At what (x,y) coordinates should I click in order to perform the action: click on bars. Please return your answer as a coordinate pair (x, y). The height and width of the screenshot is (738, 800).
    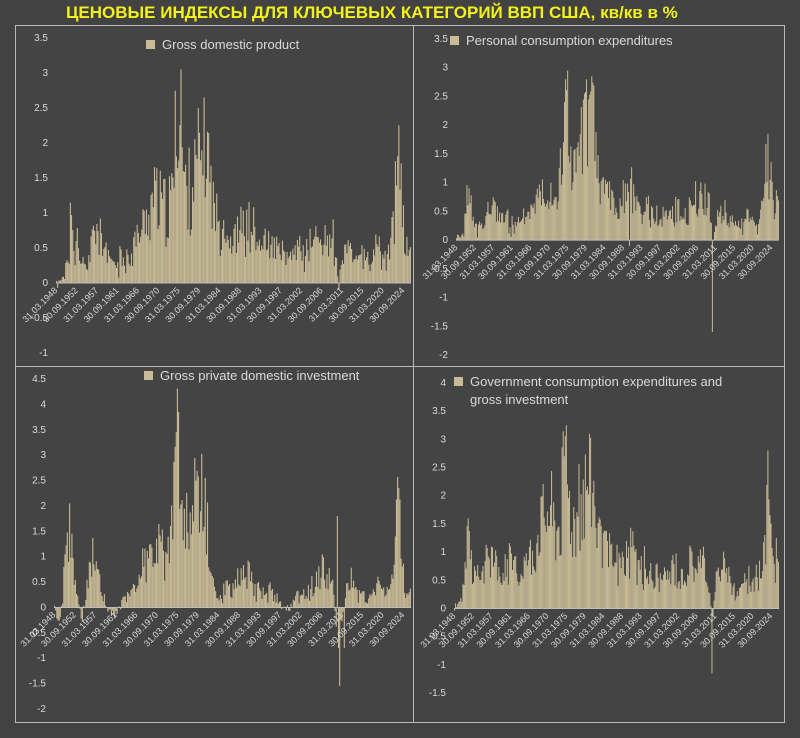
    Looking at the image, I should click on (616, 549).